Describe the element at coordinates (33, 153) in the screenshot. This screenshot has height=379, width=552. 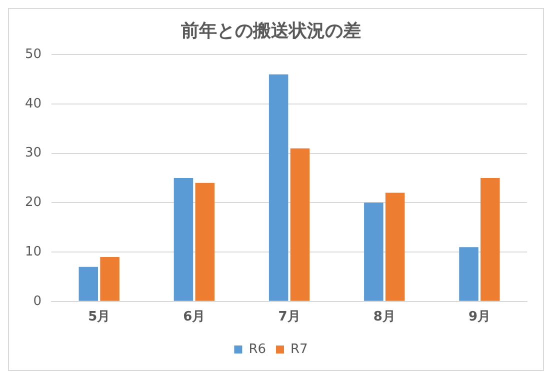
I see `y-tick-label: 30` at that location.